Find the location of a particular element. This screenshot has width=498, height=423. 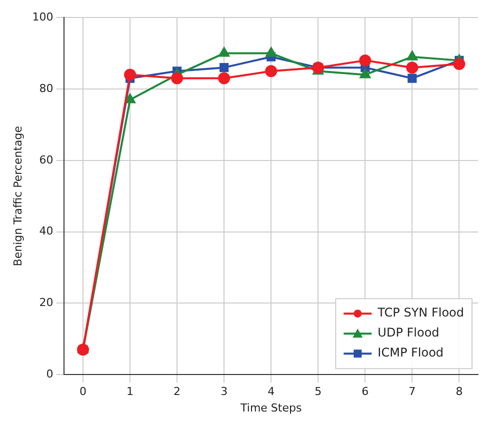

y-tick-label: 80 is located at coordinates (46, 88).